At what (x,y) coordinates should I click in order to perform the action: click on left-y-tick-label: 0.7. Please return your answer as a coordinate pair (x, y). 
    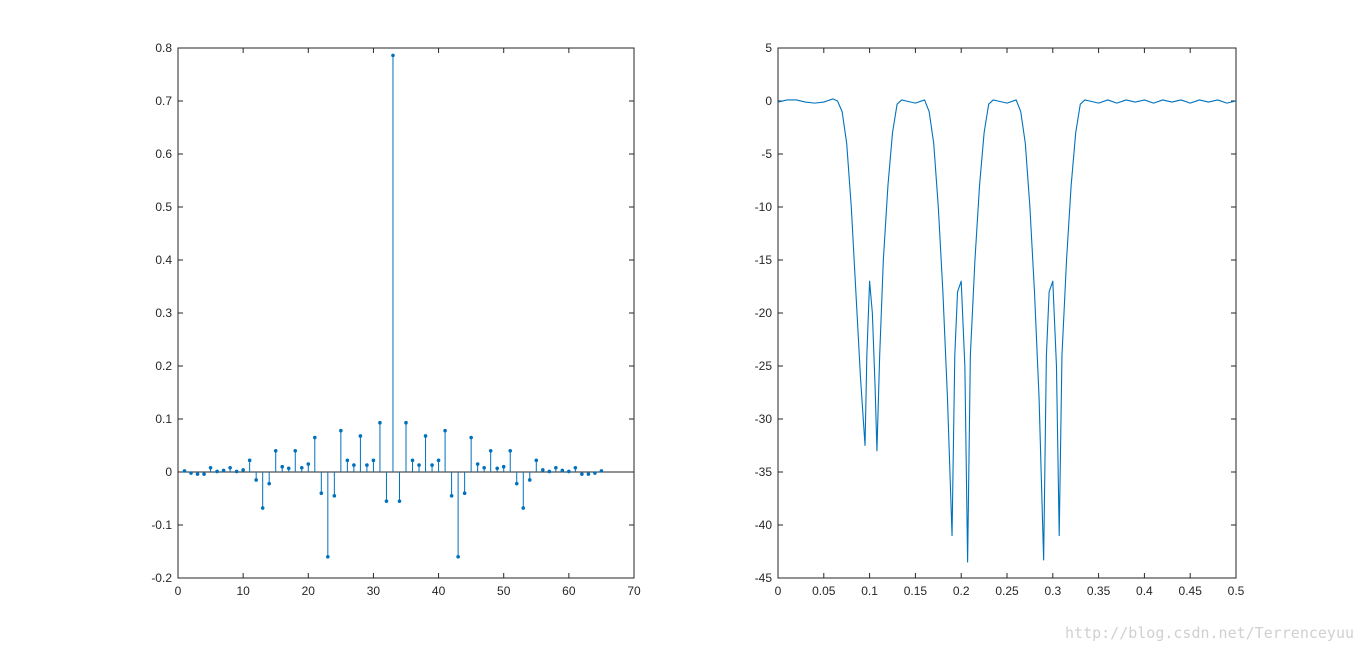
    Looking at the image, I should click on (163, 101).